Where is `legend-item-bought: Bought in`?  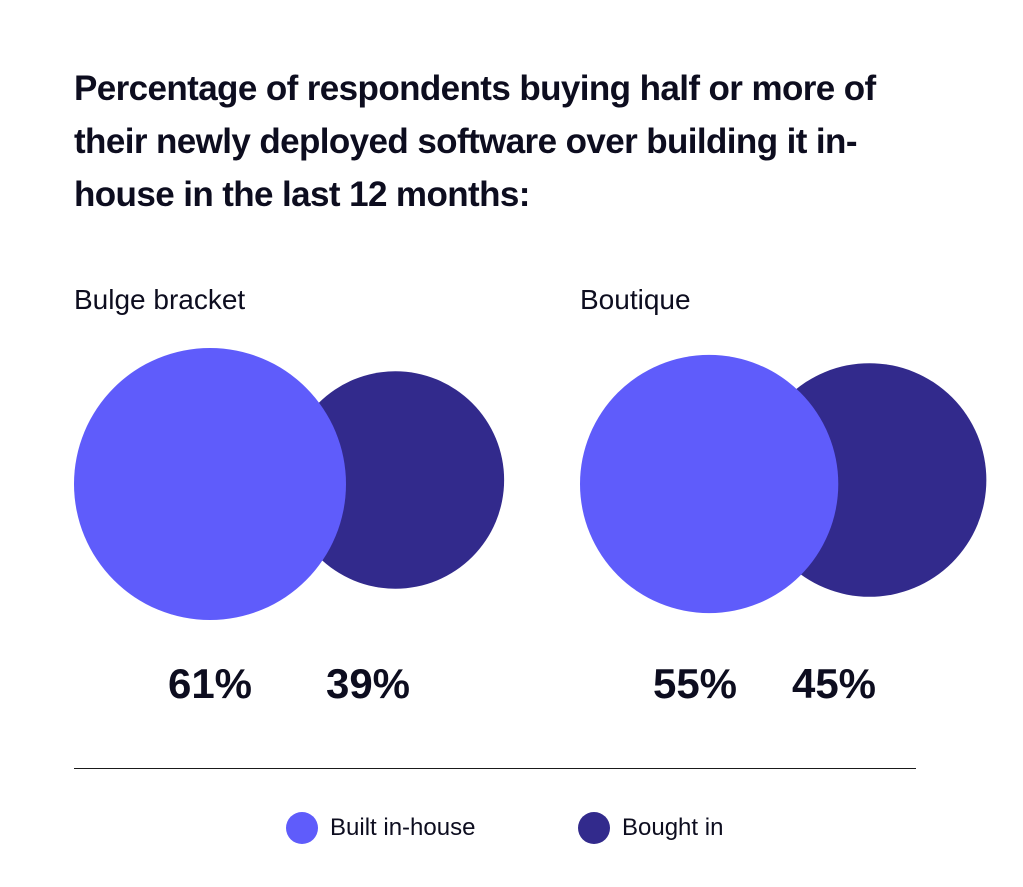 legend-item-bought: Bought in is located at coordinates (650, 828).